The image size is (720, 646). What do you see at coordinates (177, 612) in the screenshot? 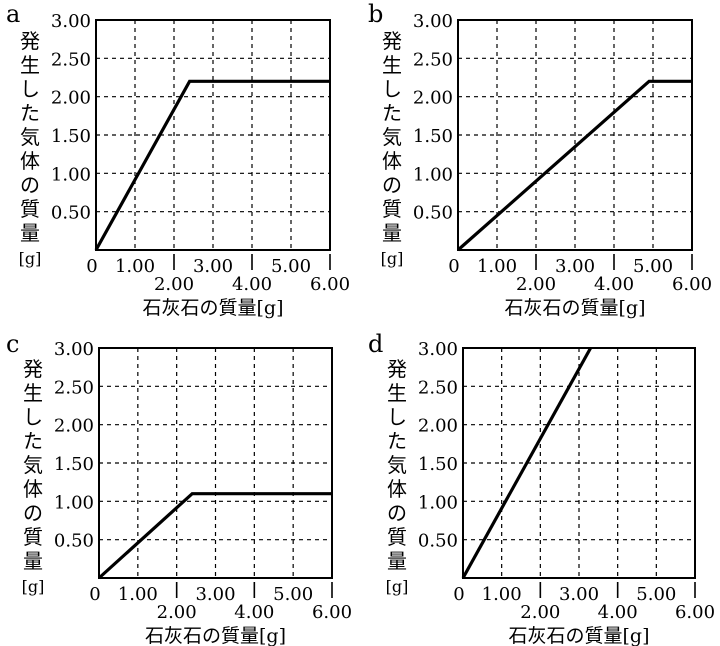
I see `panel-c-x-tick-label: 2.00` at bounding box center [177, 612].